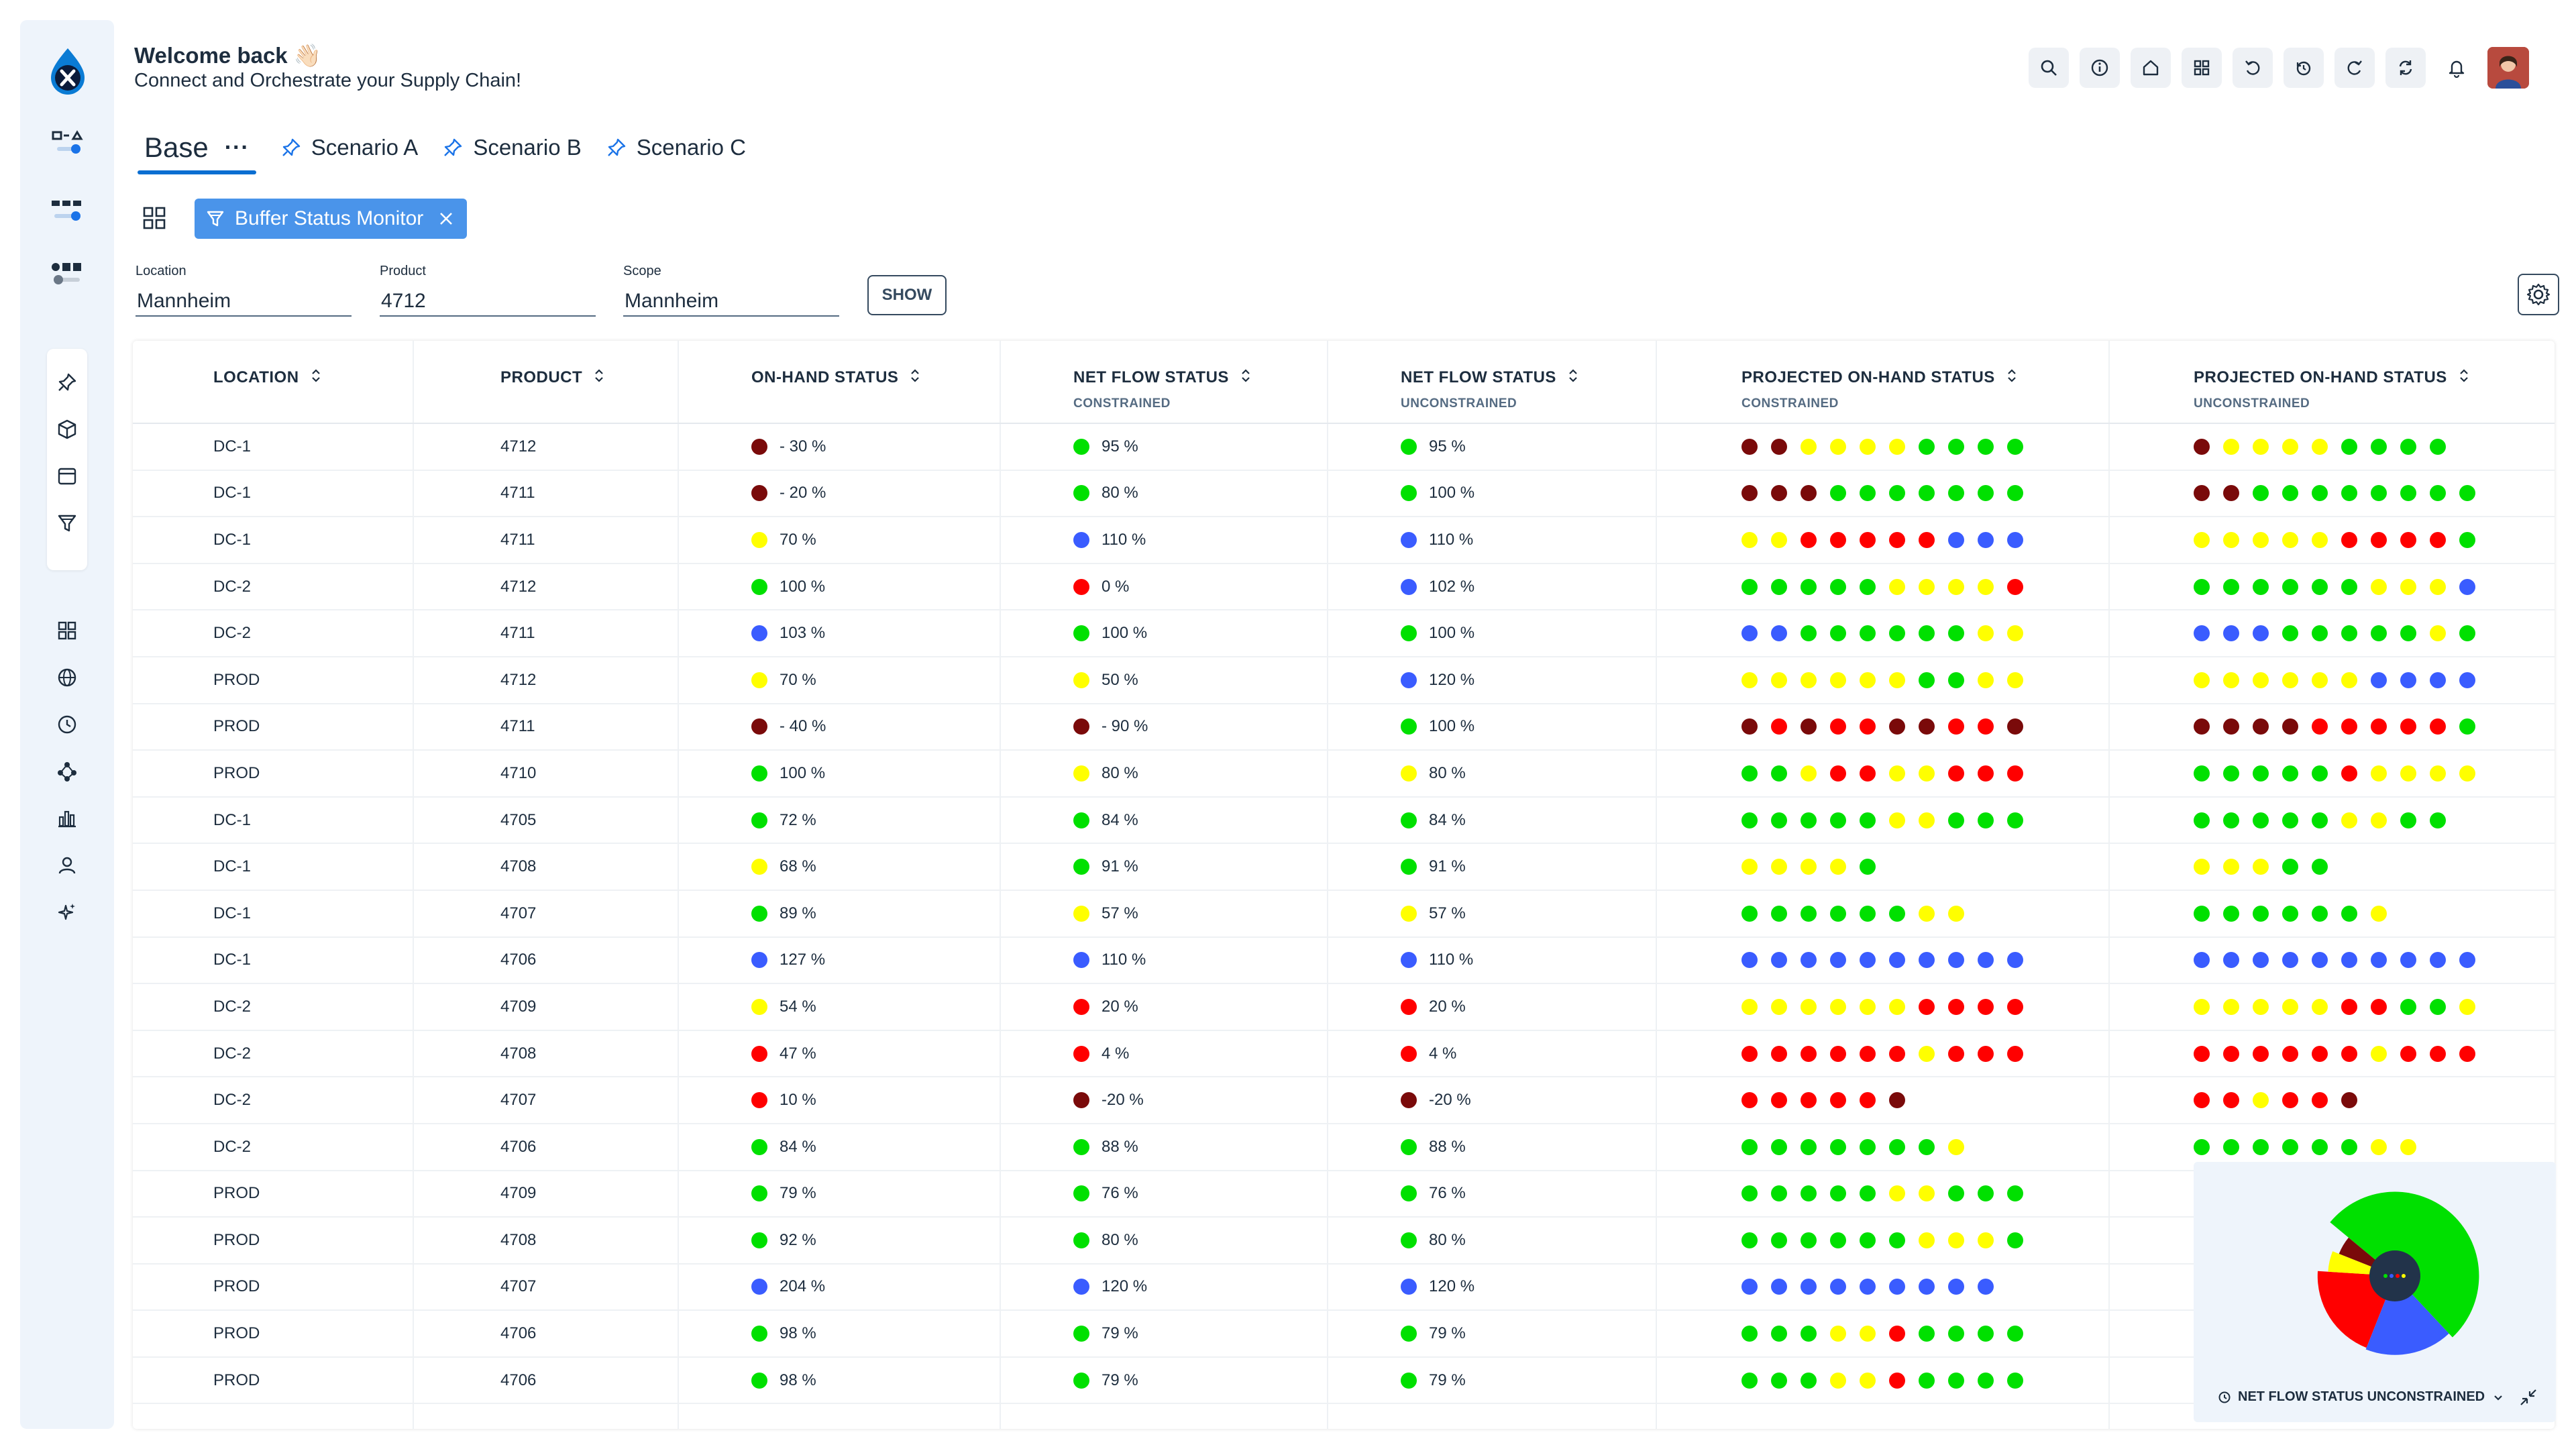 The width and height of the screenshot is (2576, 1449). Describe the element at coordinates (67, 771) in the screenshot. I see `network-icon` at that location.